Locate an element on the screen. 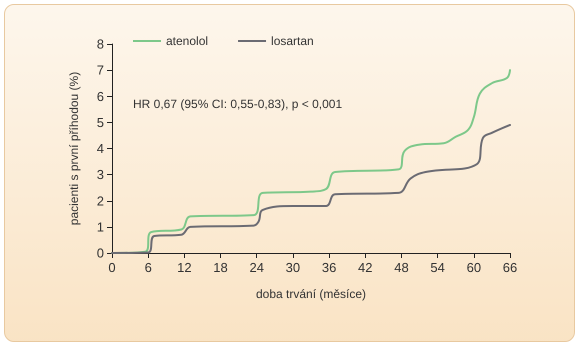  x-tick-label: 36 is located at coordinates (329, 267).